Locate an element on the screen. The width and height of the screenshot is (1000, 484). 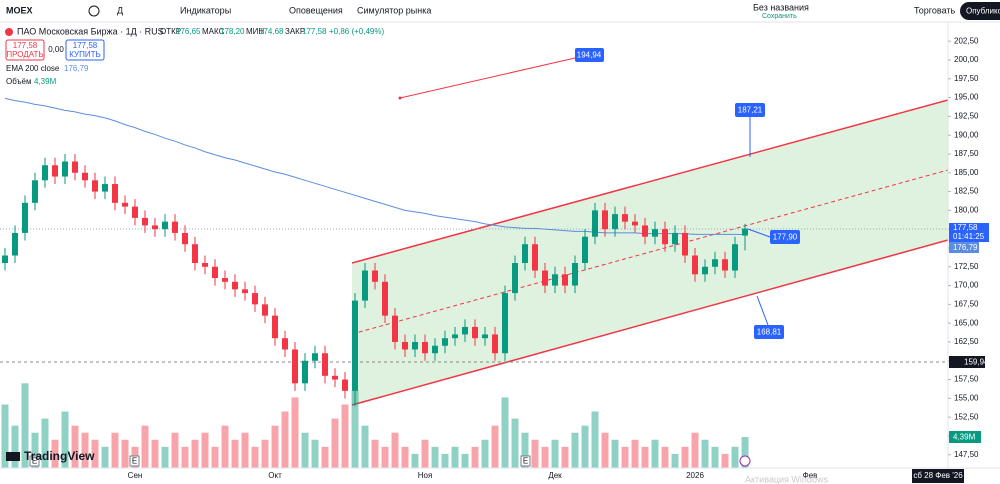
buy-button is located at coordinates (85, 50).